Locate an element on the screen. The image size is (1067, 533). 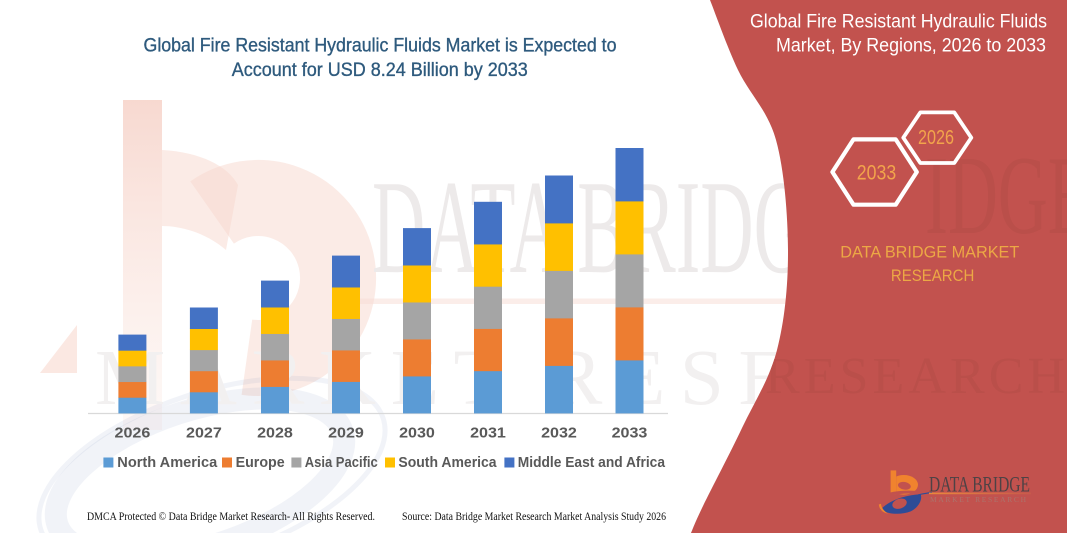
svg-text:Global Fire Resistant Hydrauli: Global Fire Resistant Hydraulic Fluids is located at coordinates (898, 22).